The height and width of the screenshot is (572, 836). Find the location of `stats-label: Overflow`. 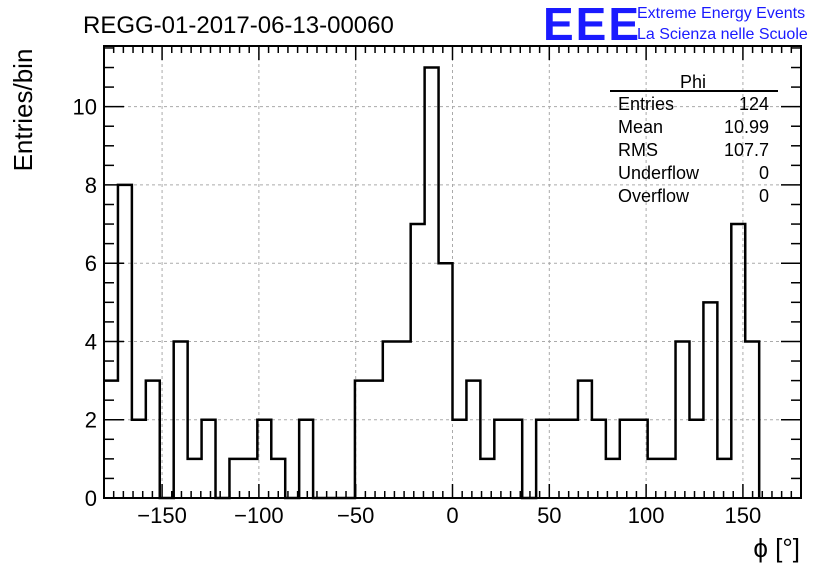

stats-label: Overflow is located at coordinates (654, 196).